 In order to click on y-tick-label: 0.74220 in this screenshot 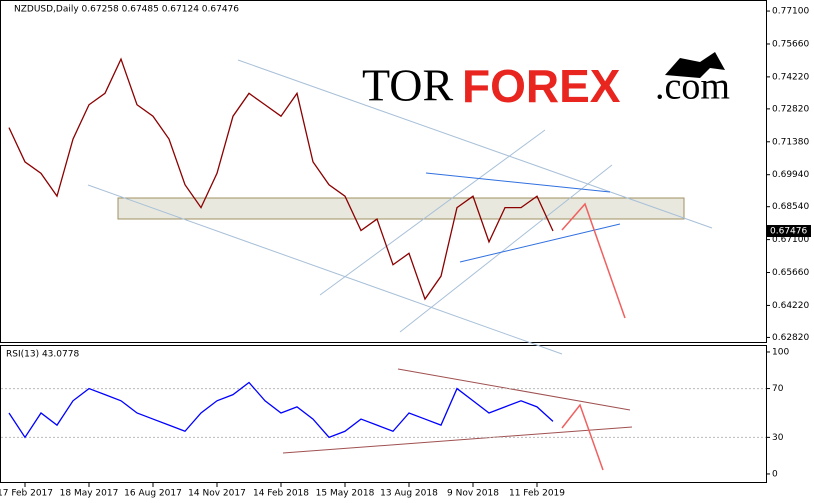, I will do `click(790, 77)`.